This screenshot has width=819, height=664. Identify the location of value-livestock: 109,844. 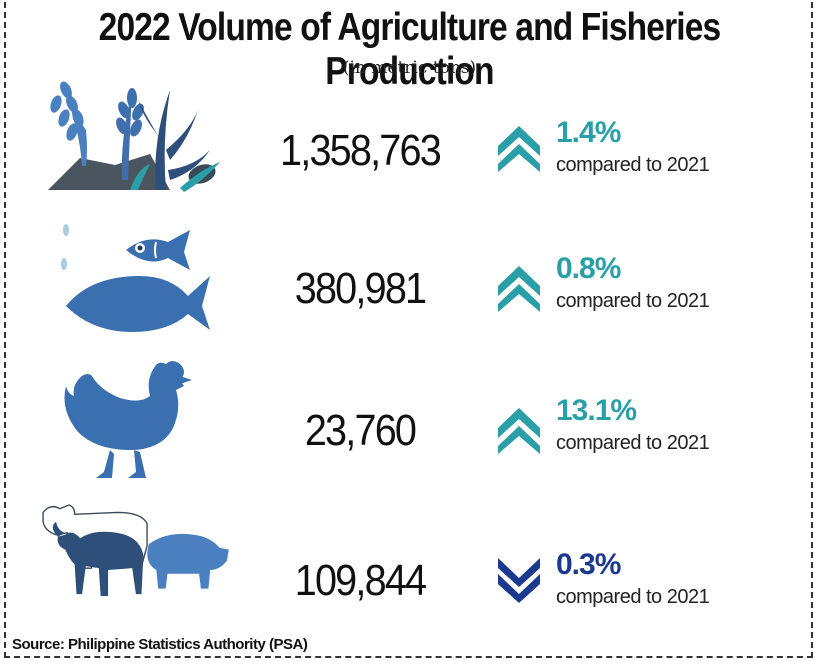
(360, 580).